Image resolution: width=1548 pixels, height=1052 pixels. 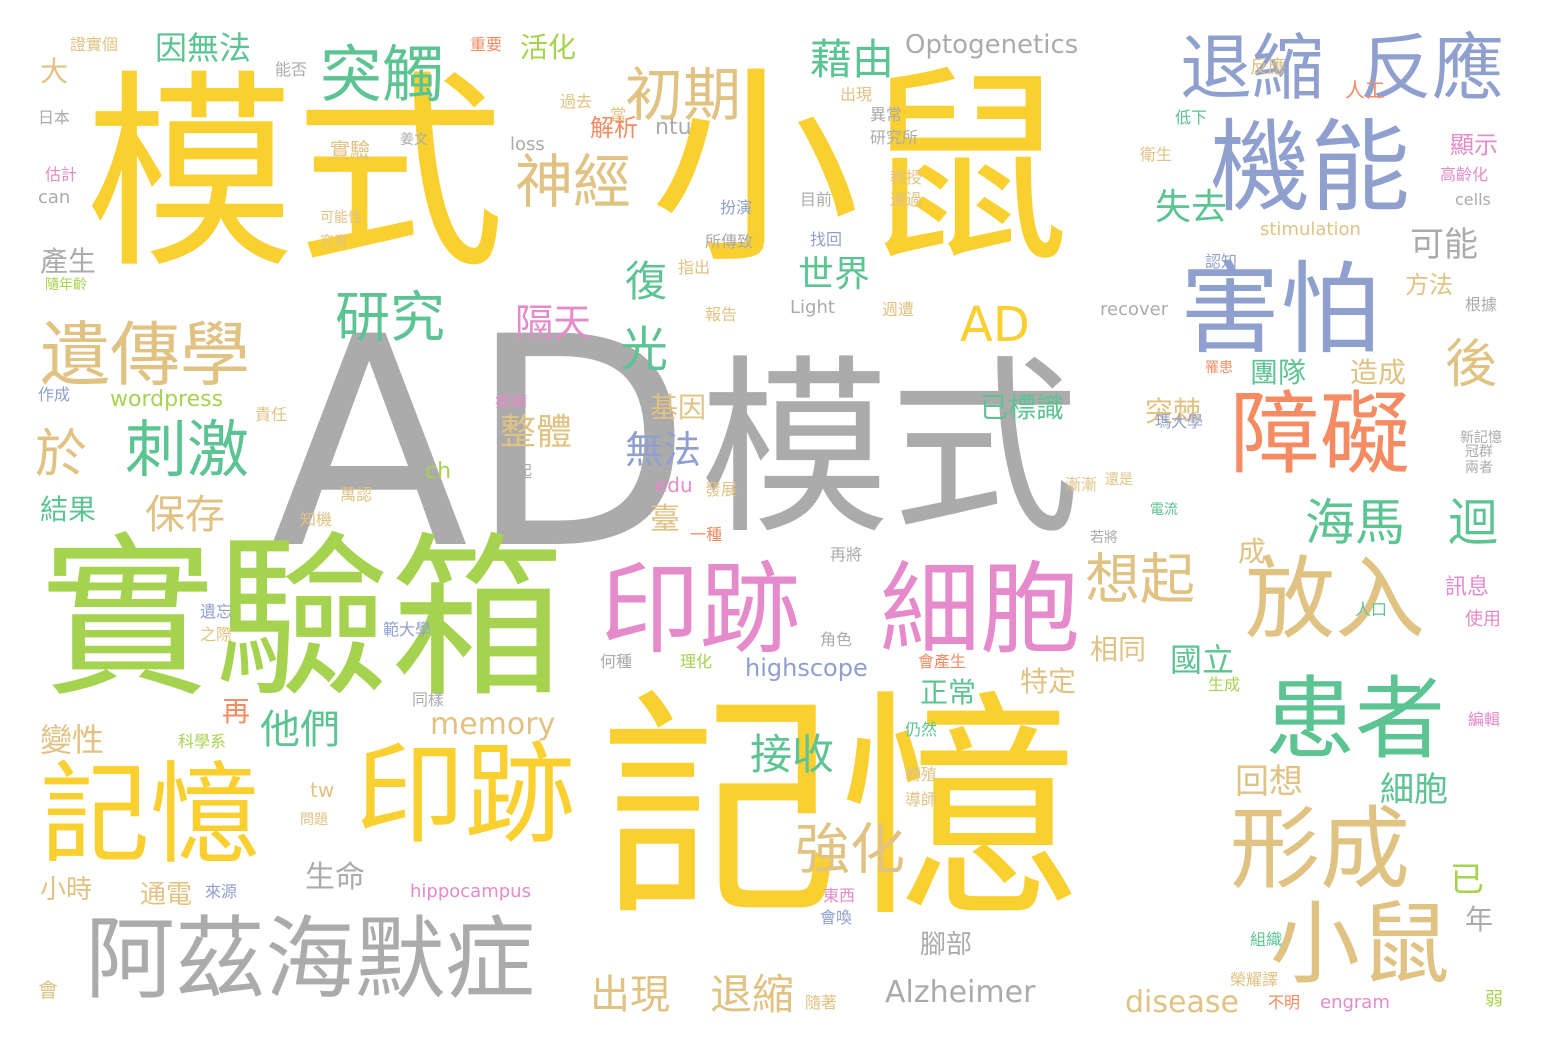 I want to click on cloud-word: 高齡化, so click(x=1464, y=174).